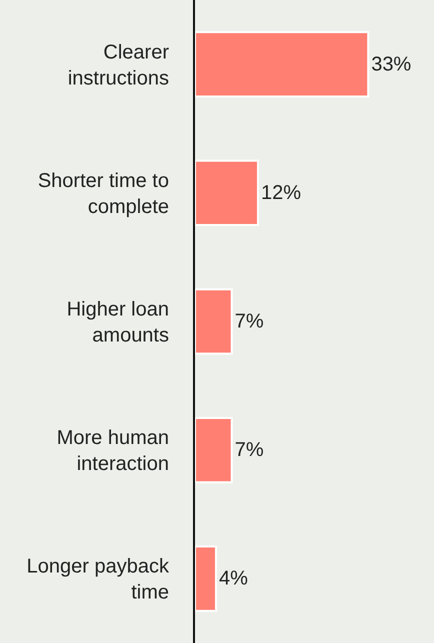  I want to click on y-tick-label: Clearer instructions, so click(119, 65).